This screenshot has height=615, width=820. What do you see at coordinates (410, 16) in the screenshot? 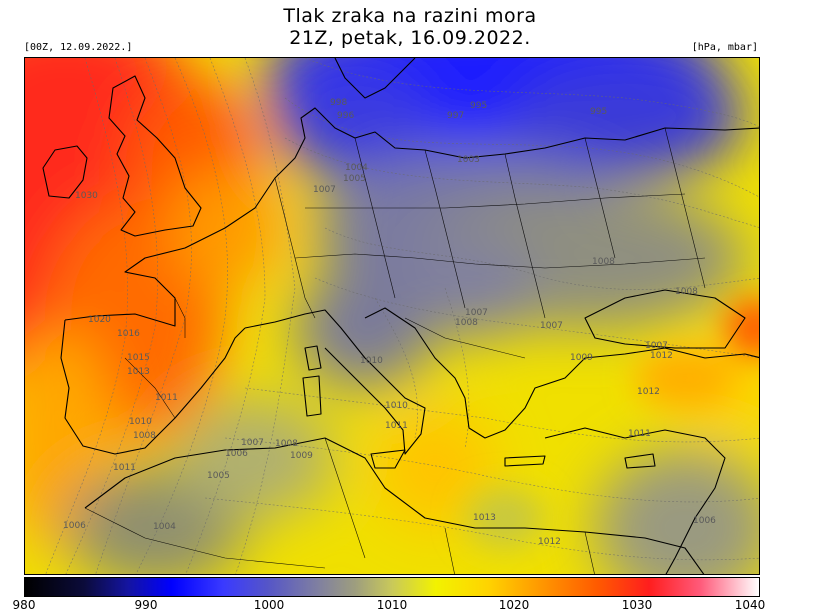
I see `map-title: Tlak zraka na razini mora` at bounding box center [410, 16].